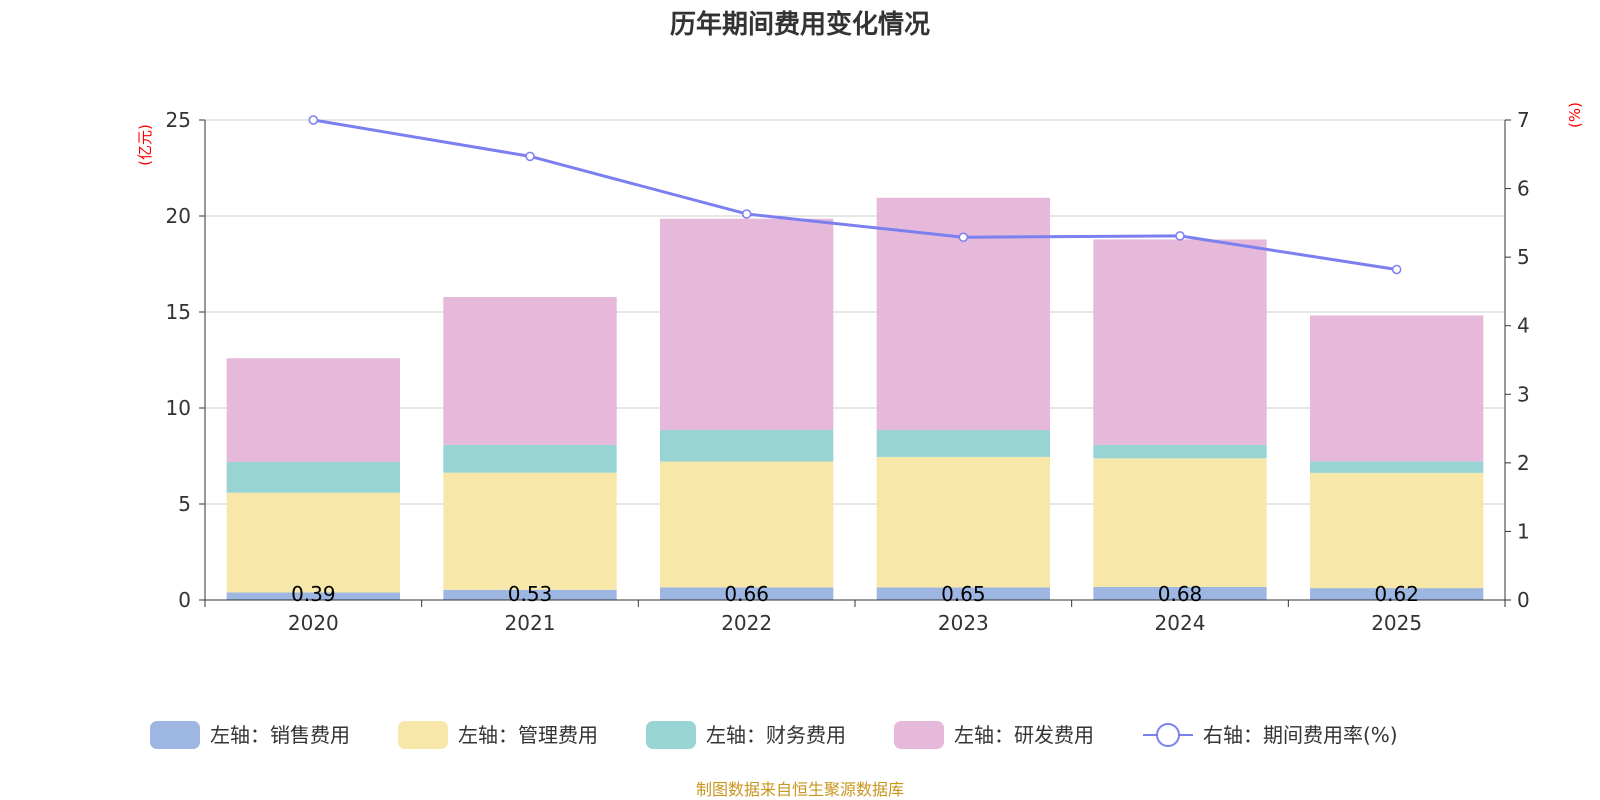 The width and height of the screenshot is (1600, 800). I want to click on data-label: 0.62, so click(1396, 594).